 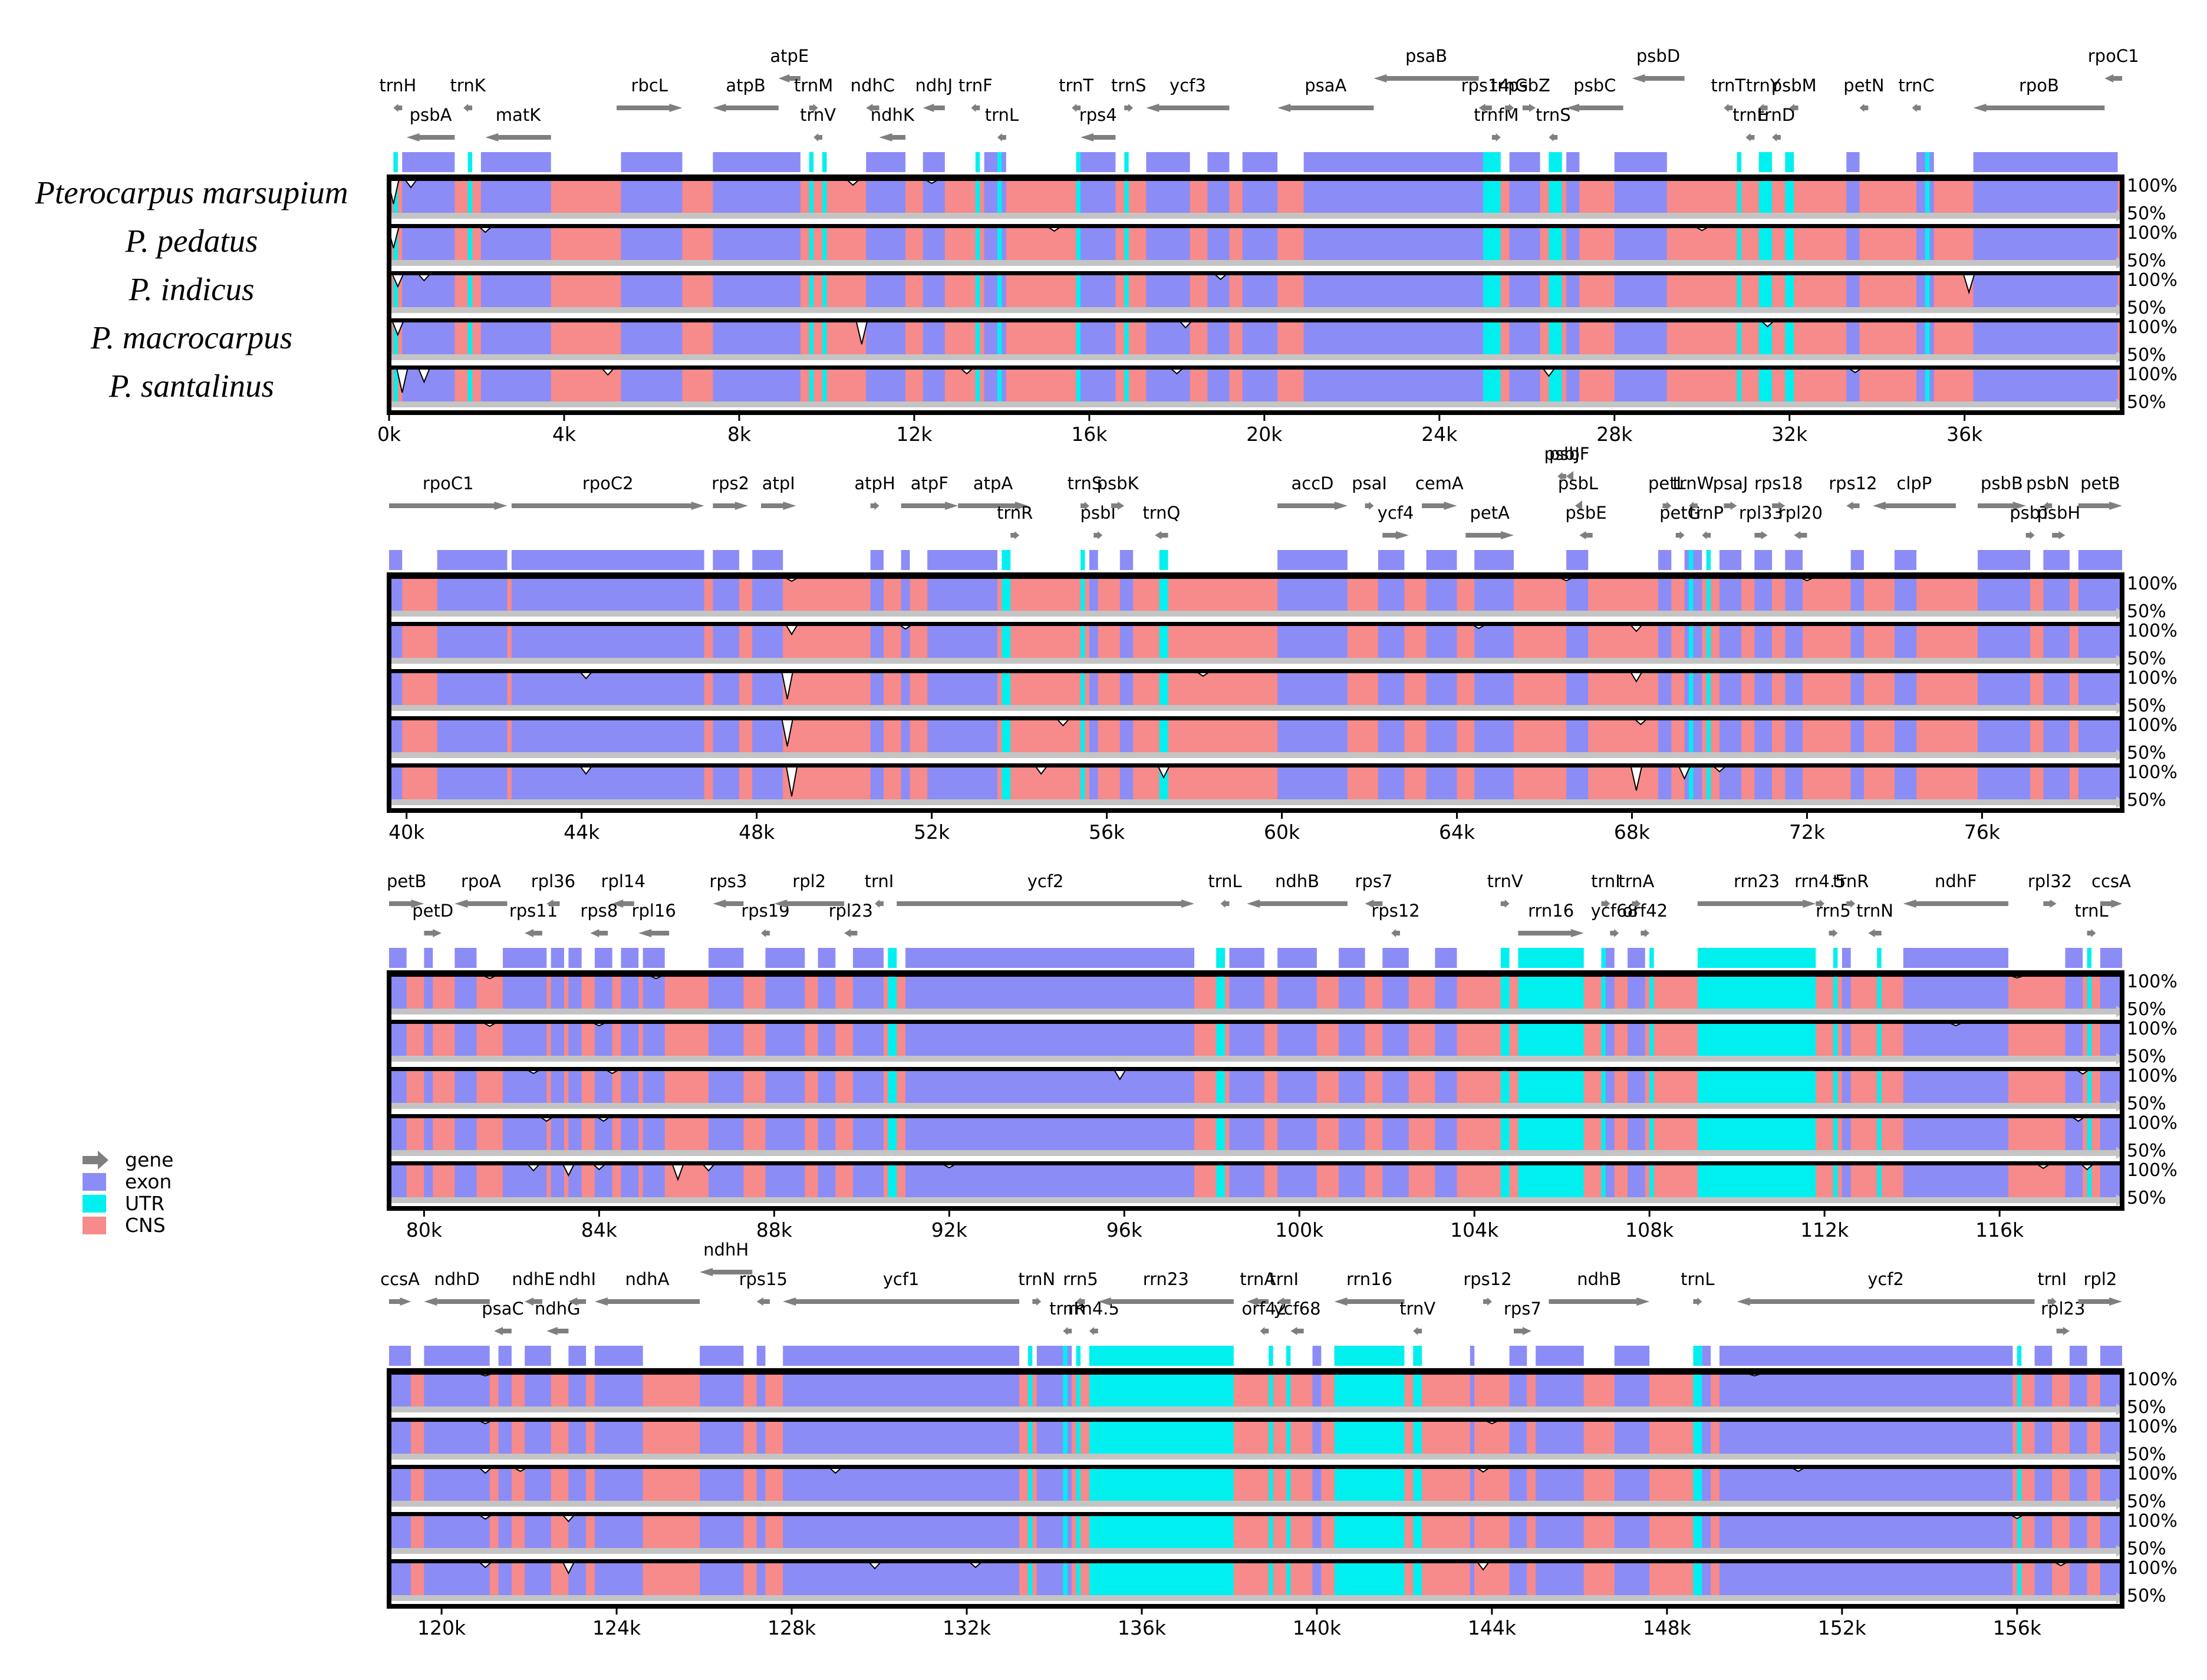 What do you see at coordinates (2052, 1279) in the screenshot?
I see `gene-label: trnI` at bounding box center [2052, 1279].